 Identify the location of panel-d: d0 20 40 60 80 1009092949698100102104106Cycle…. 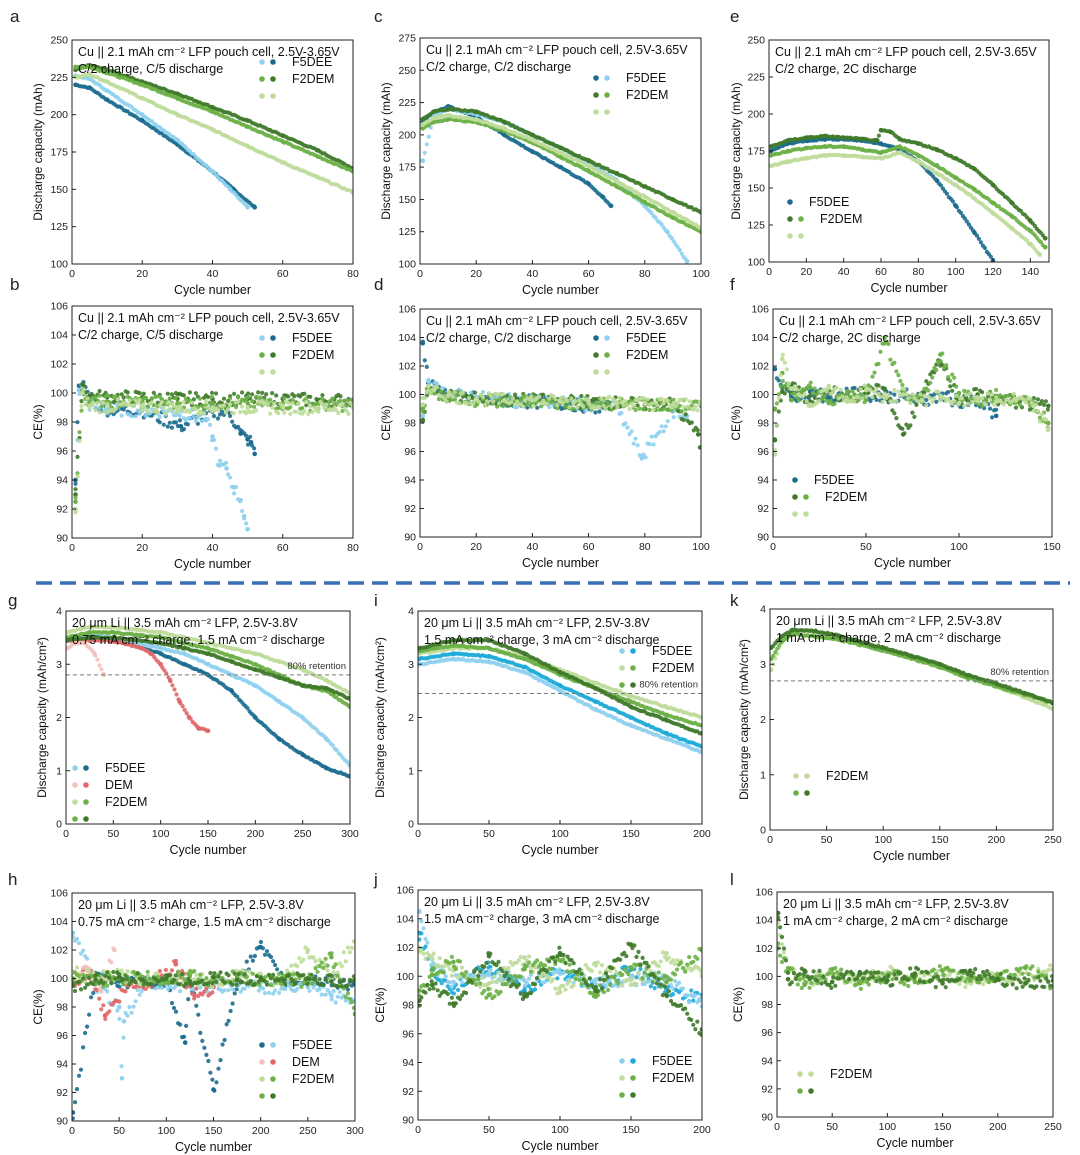
(542, 422).